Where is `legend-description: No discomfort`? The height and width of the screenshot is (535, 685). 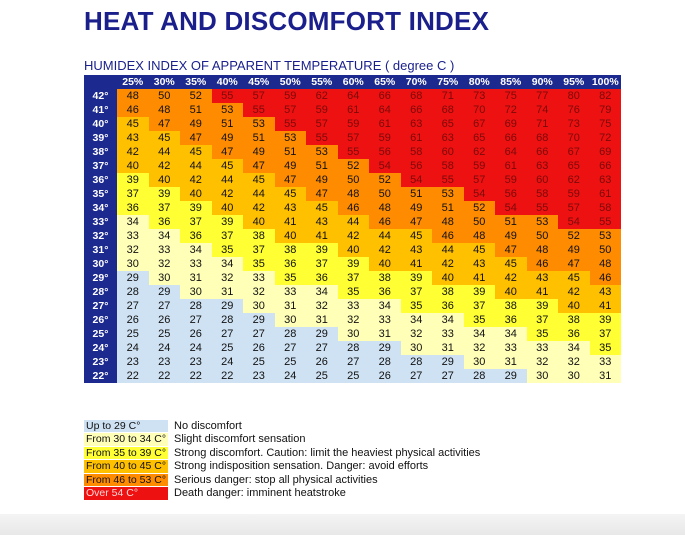
legend-description: No discomfort is located at coordinates (208, 425).